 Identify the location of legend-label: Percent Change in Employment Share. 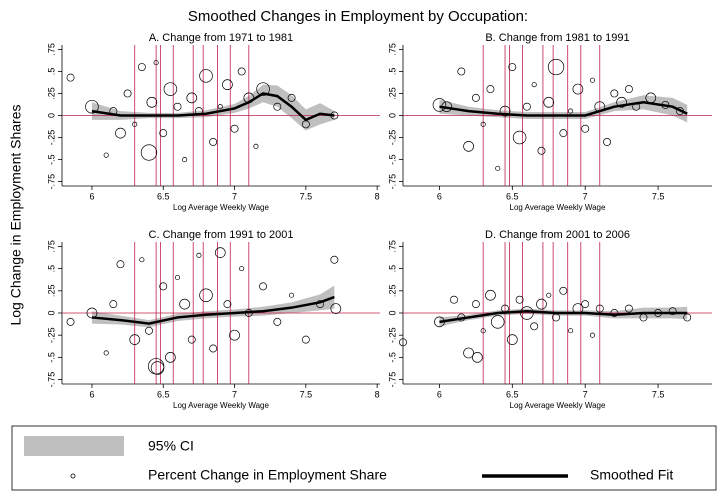
(267, 475).